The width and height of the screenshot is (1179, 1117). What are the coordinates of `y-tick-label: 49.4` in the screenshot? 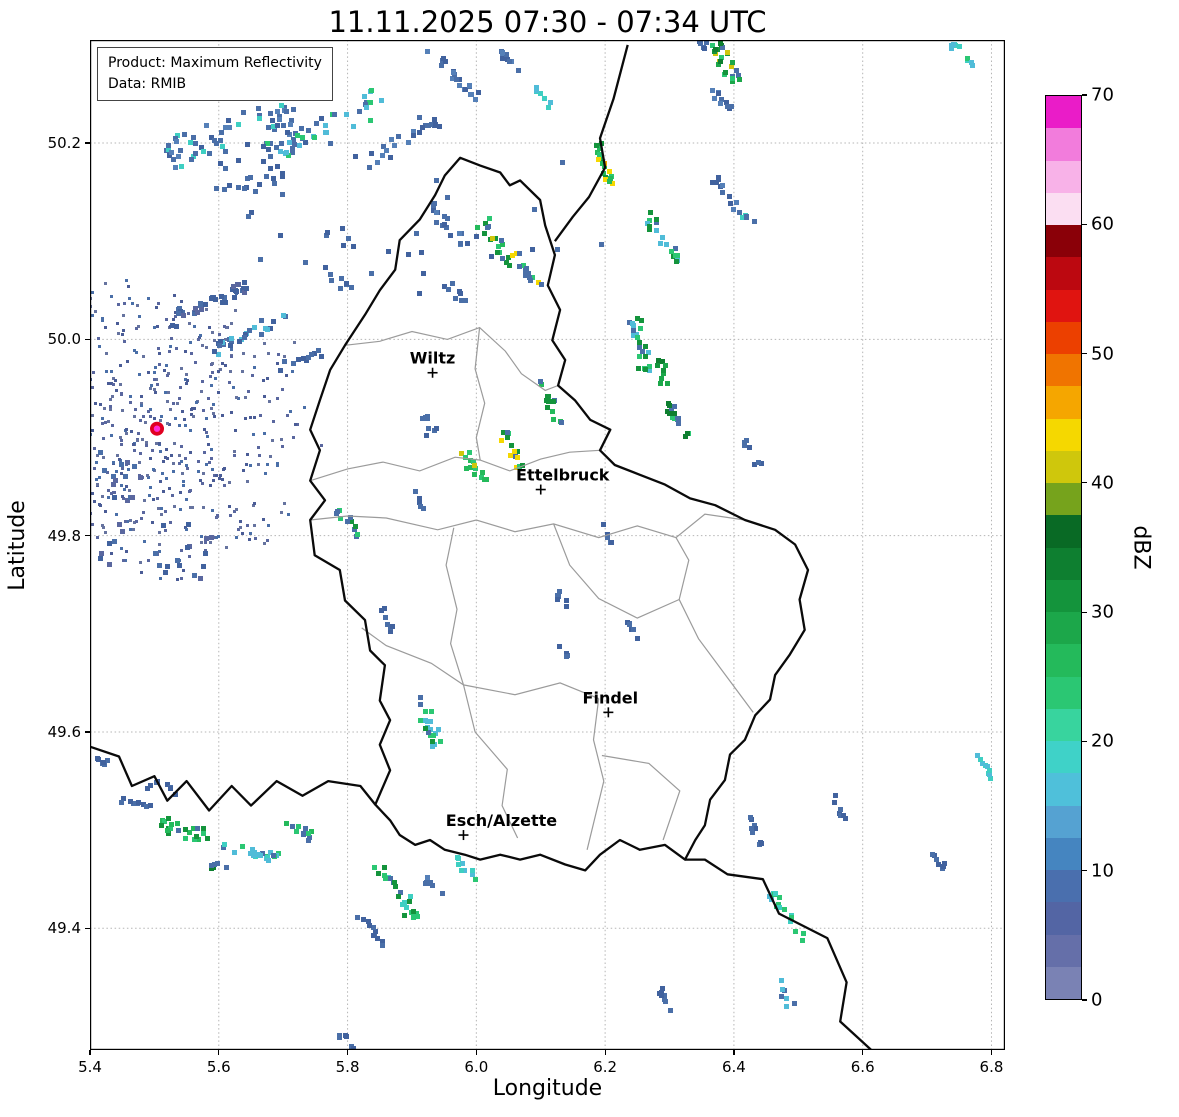 It's located at (64, 928).